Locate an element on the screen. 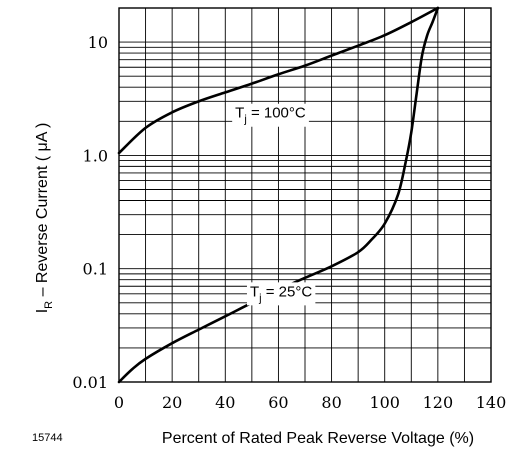  x-tick-label: 80 is located at coordinates (331, 402).